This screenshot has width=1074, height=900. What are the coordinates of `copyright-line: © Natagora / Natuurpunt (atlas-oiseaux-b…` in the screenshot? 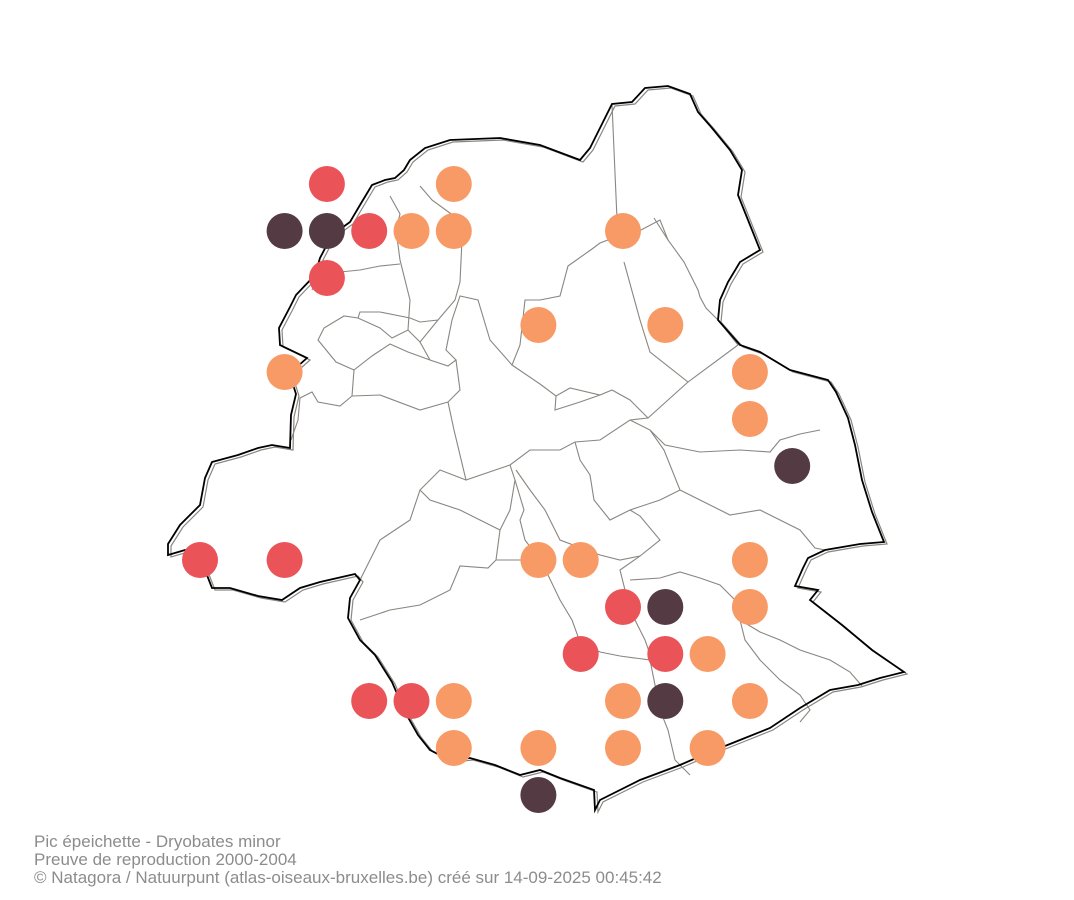 It's located at (348, 877).